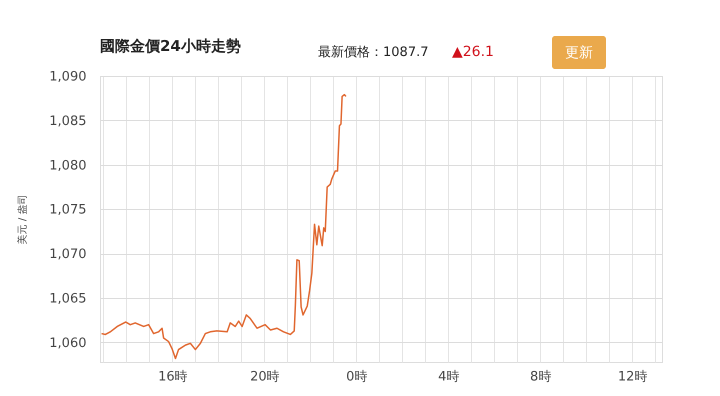 This screenshot has width=720, height=396. What do you see at coordinates (173, 377) in the screenshot?
I see `x-tick-label: 16時` at bounding box center [173, 377].